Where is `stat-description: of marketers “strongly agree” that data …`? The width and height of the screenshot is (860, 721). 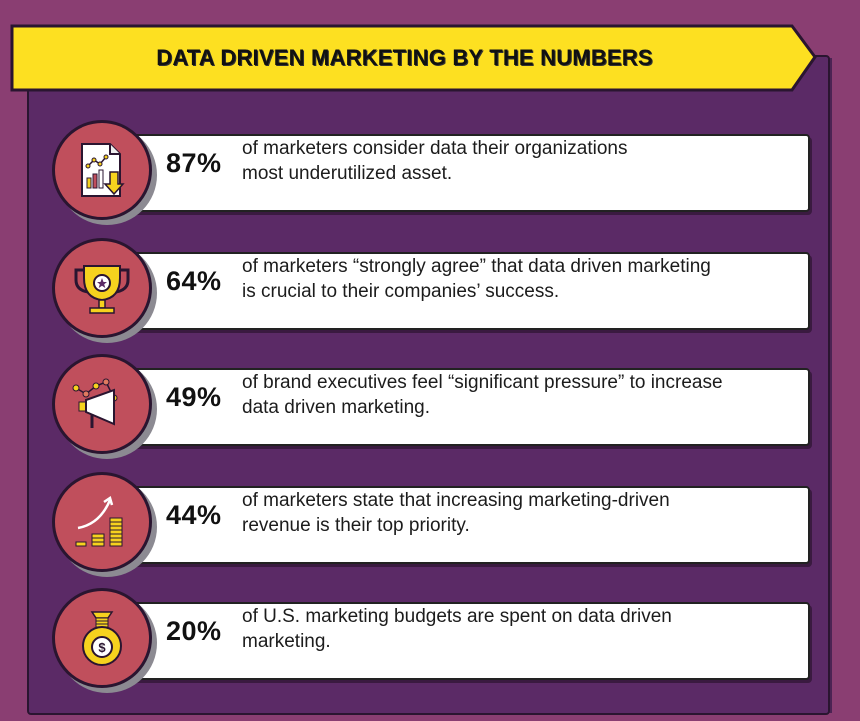
stat-description: of marketers “strongly agree” that data … is located at coordinates (476, 279).